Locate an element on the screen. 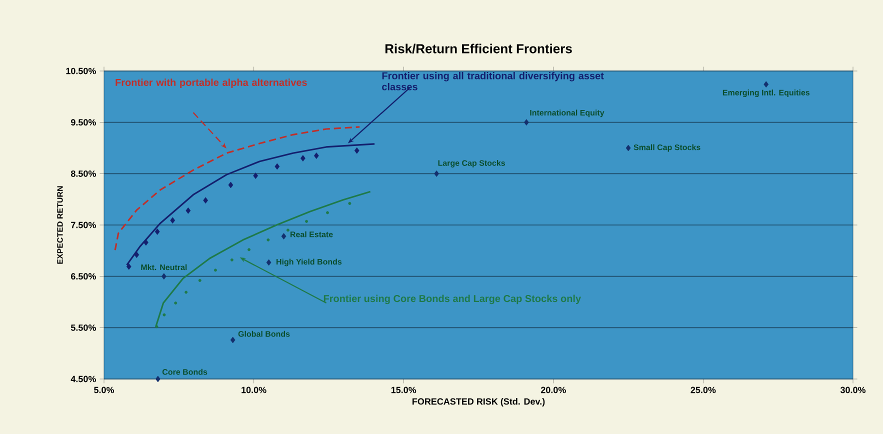  x-tick-label: 30.0% is located at coordinates (853, 390).